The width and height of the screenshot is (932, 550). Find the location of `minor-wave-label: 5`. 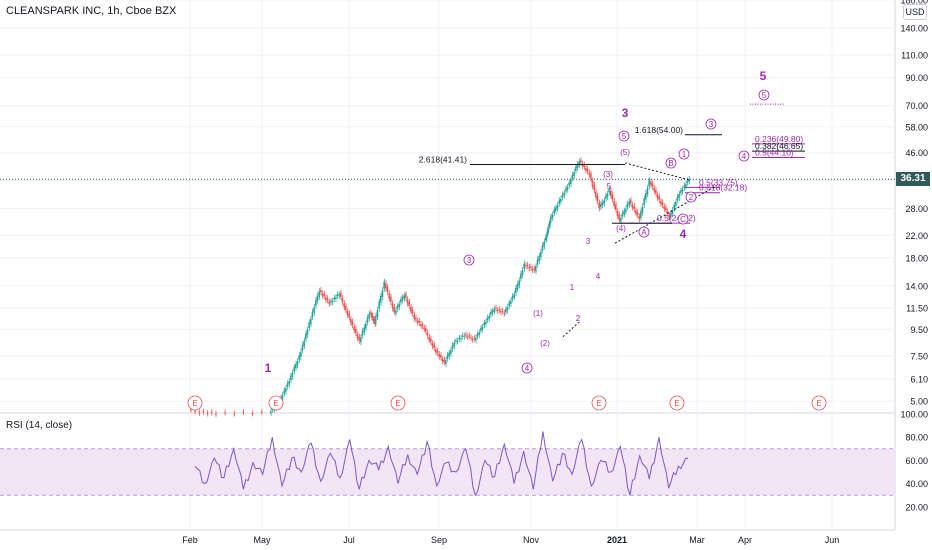

minor-wave-label: 5 is located at coordinates (609, 186).